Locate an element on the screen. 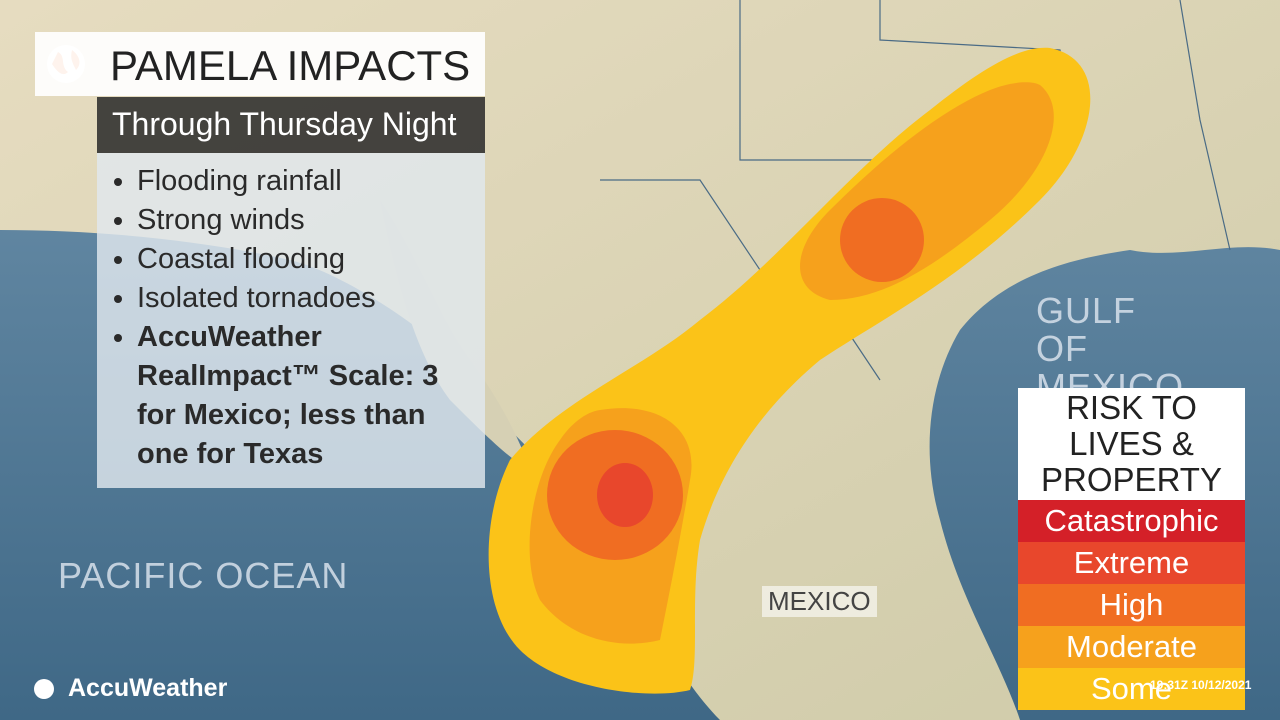  legend-level: High is located at coordinates (1131, 605).